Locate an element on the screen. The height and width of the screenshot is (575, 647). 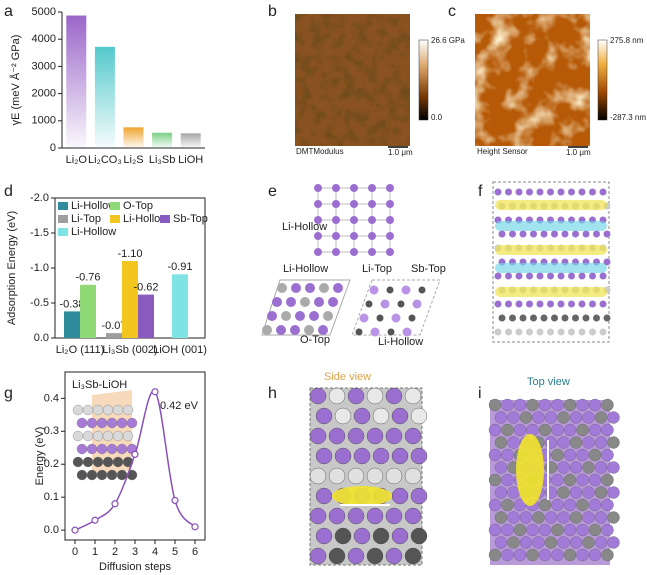
cell is located at coordinates (396, 307).